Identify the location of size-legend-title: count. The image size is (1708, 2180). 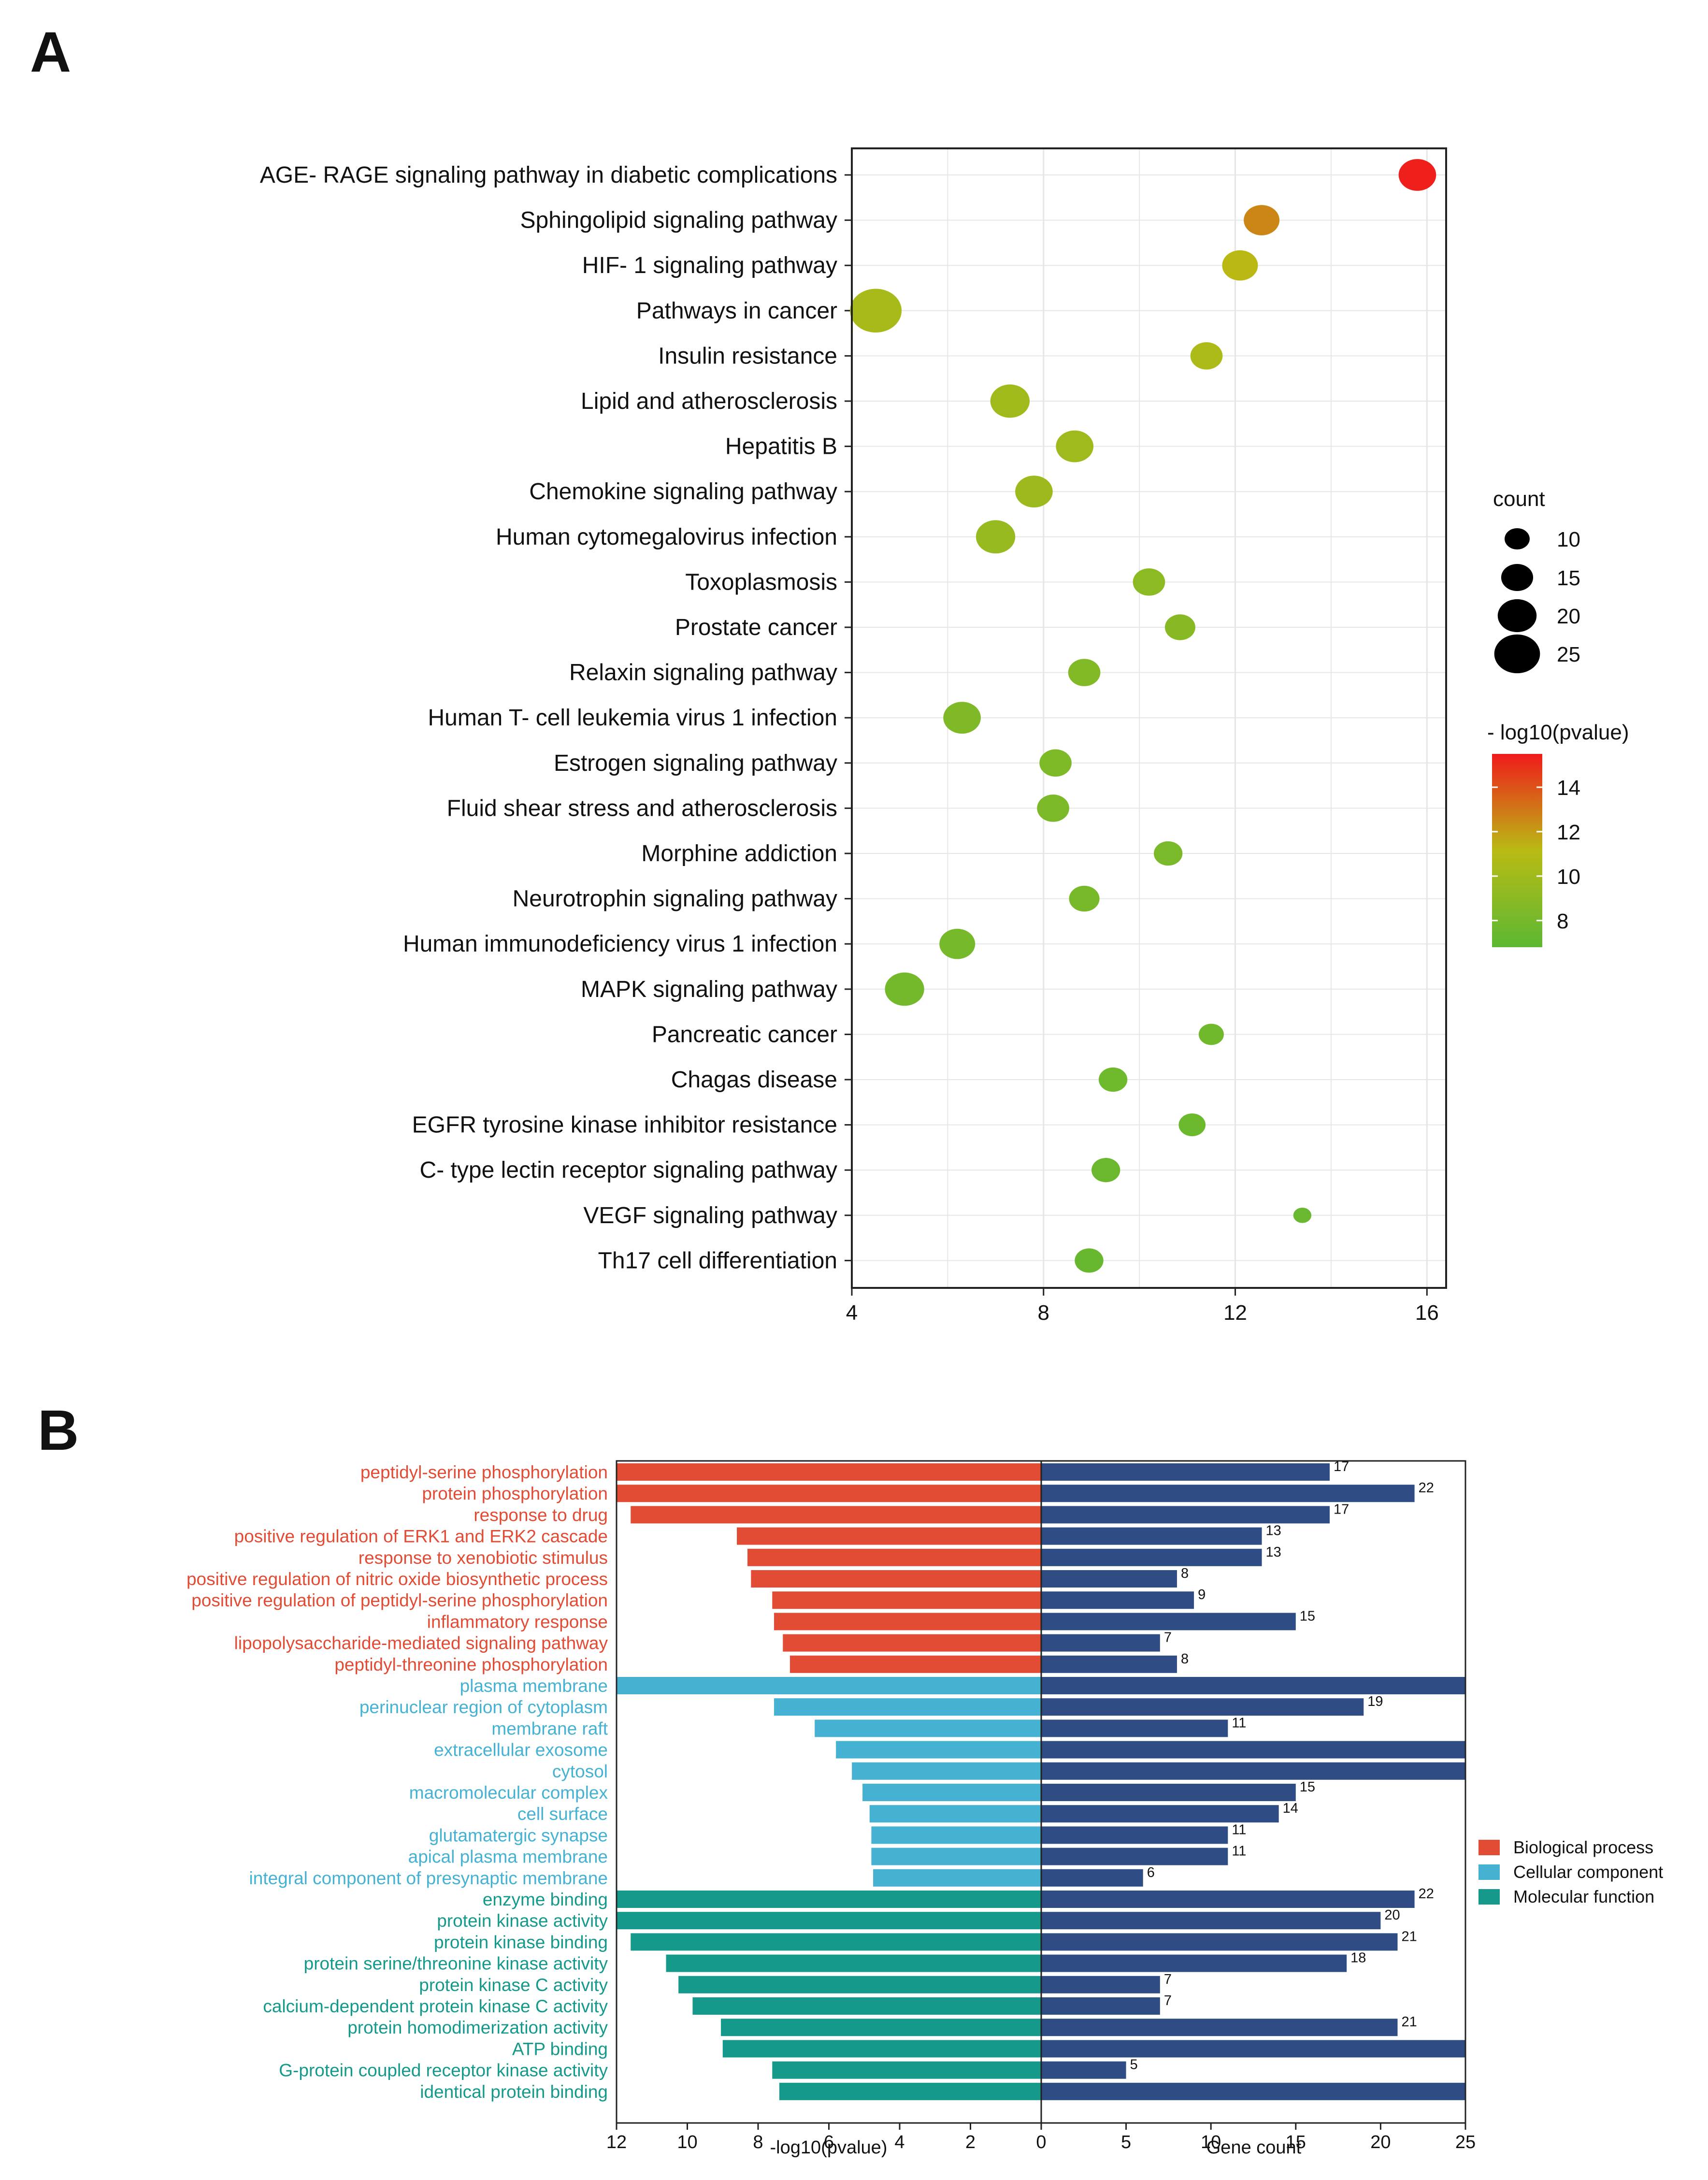
(1519, 499).